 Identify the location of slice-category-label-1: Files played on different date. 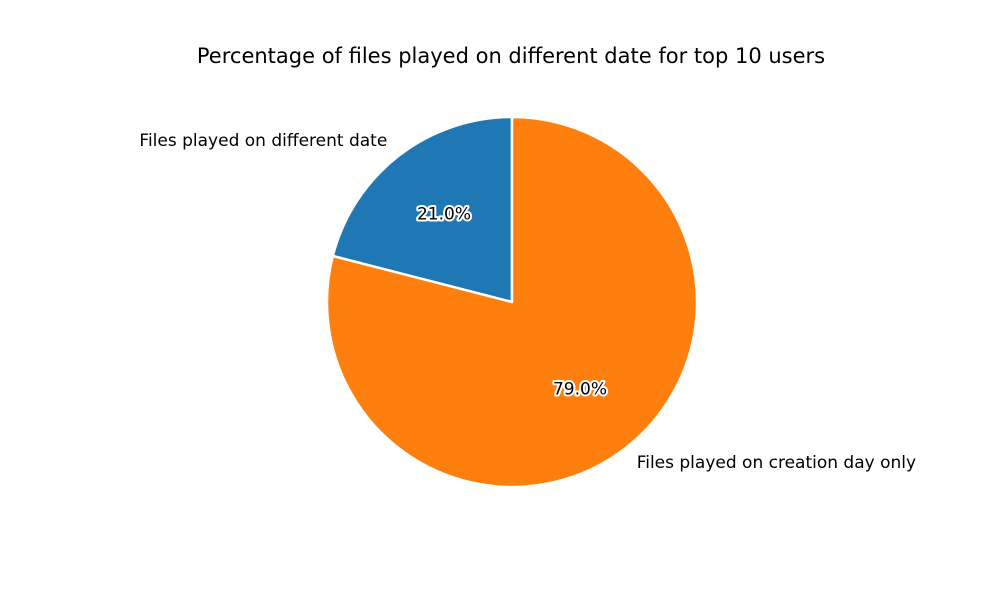
(263, 141).